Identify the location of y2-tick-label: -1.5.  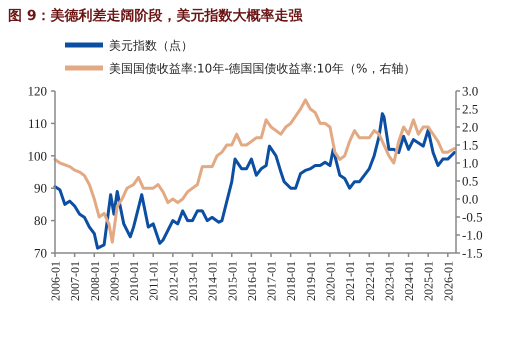
(472, 253).